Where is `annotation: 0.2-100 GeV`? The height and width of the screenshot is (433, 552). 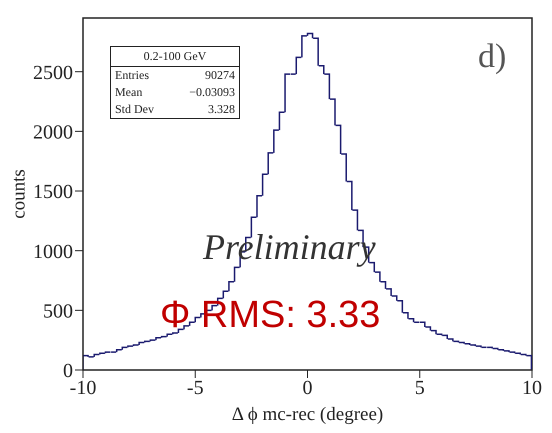
annotation: 0.2-100 GeV is located at coordinates (175, 57).